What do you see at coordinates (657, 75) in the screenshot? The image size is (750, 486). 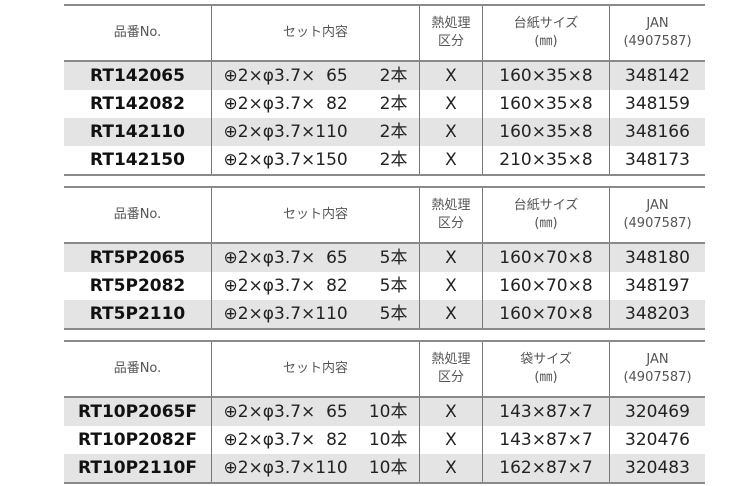 I see `jan-code: 348142` at bounding box center [657, 75].